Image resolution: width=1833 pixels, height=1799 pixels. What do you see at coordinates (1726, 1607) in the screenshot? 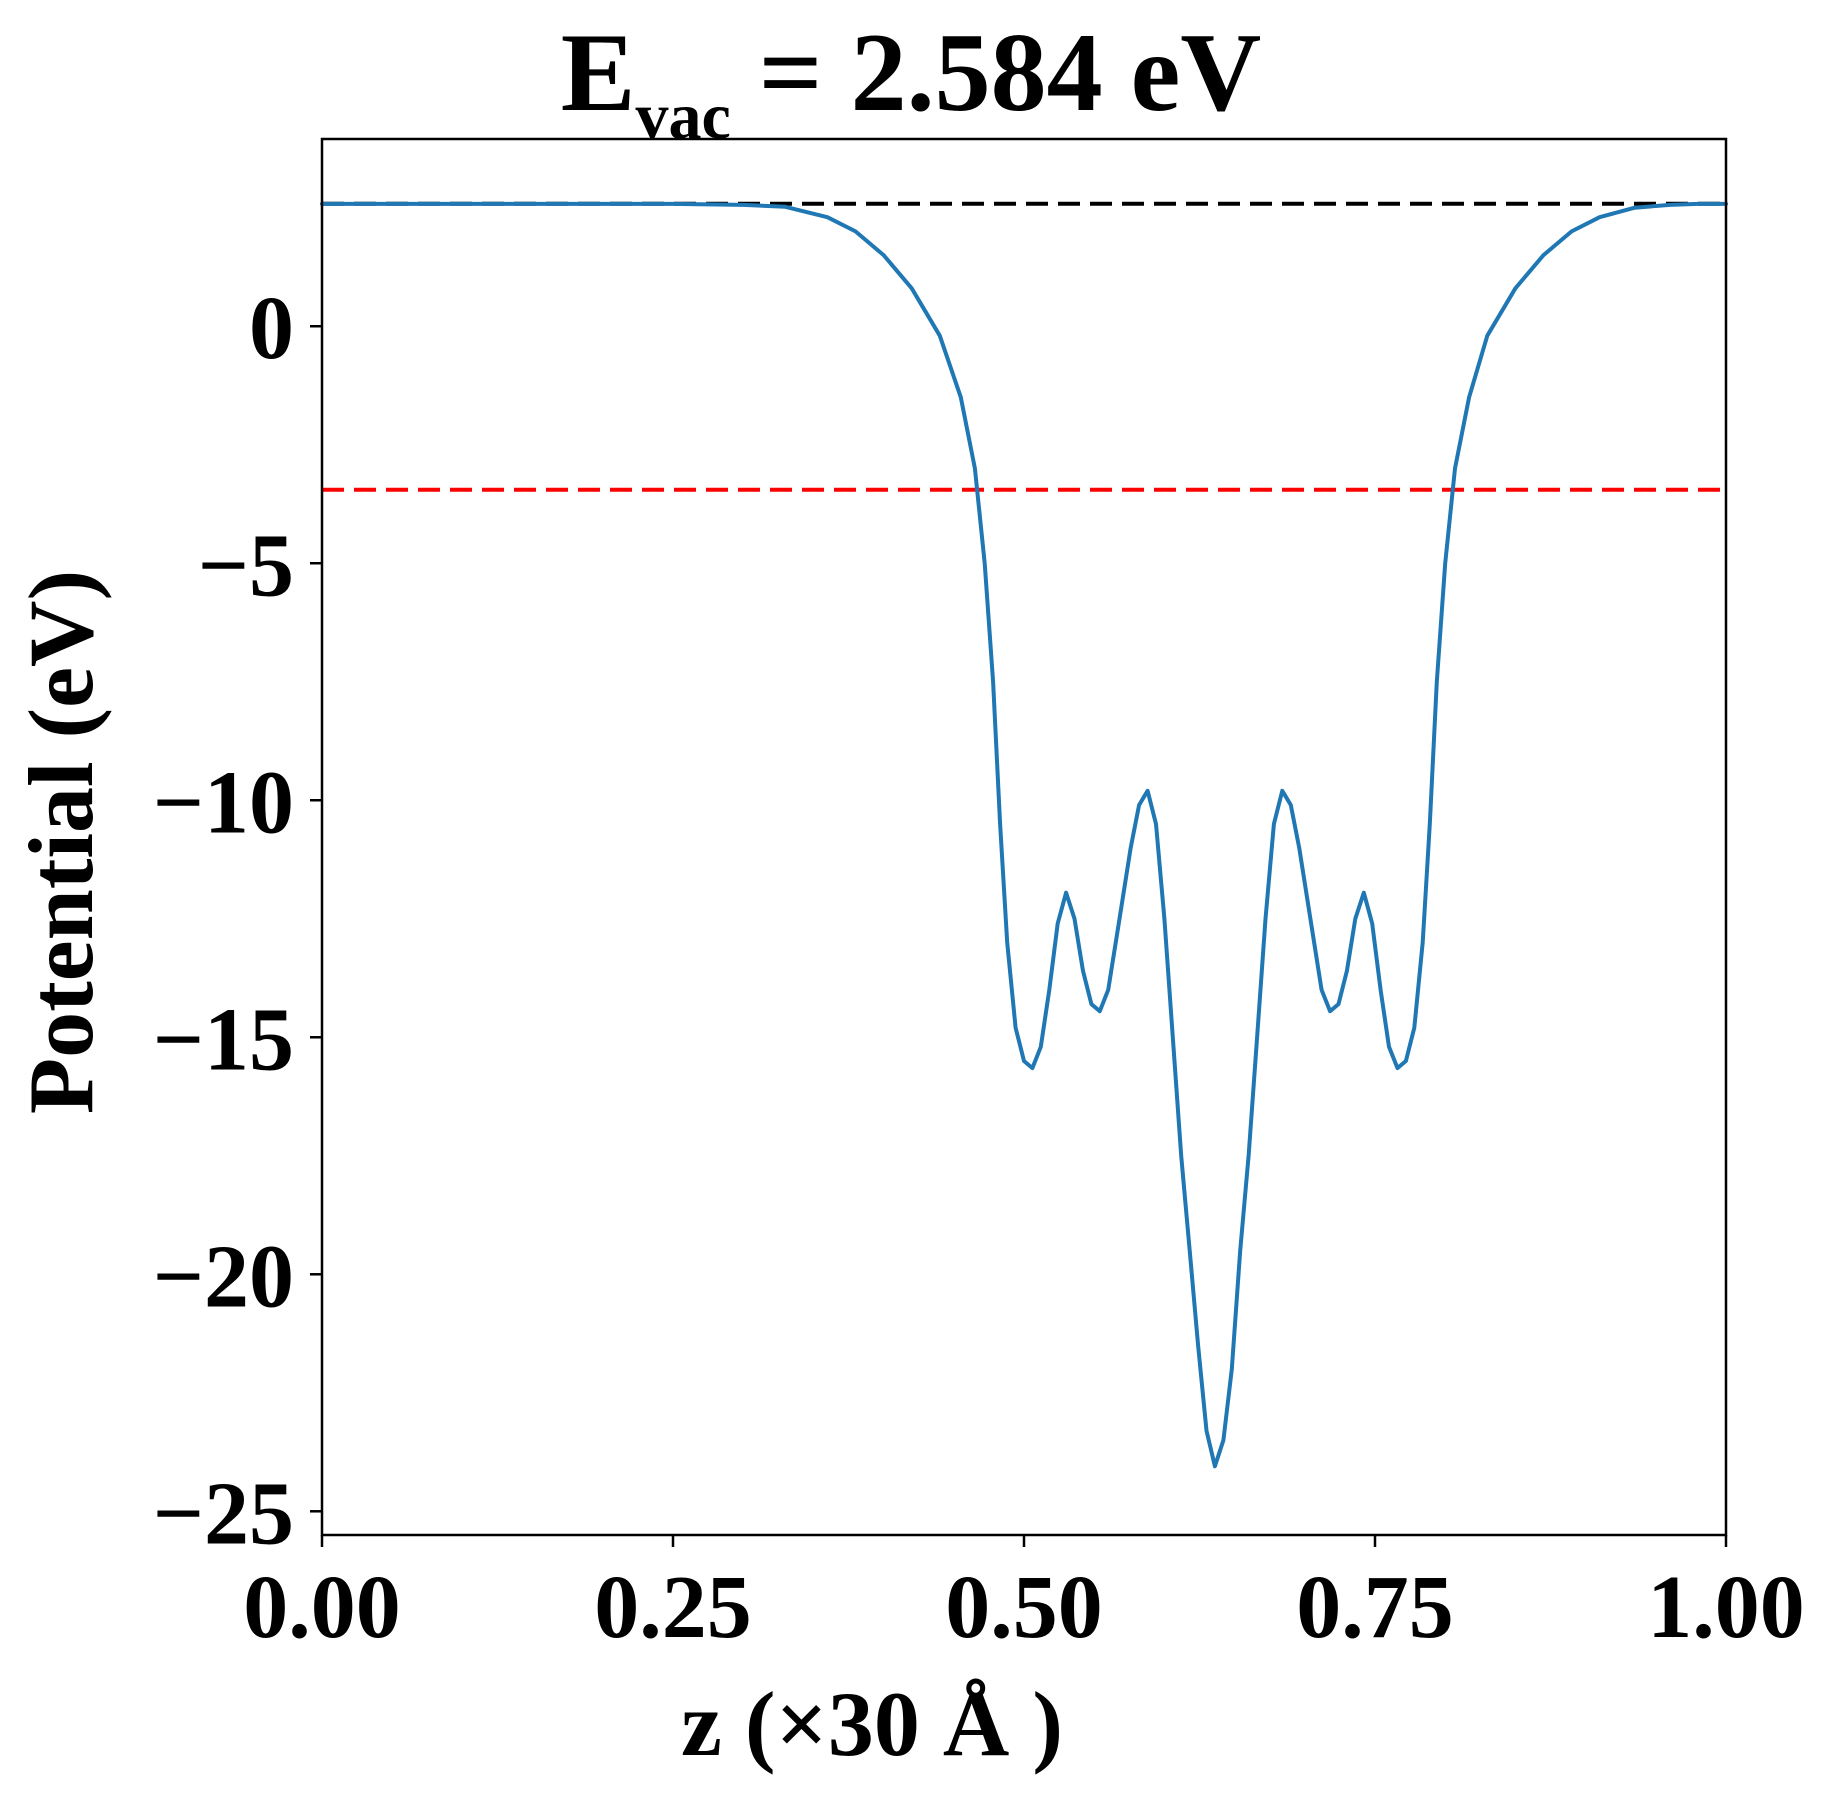
I see `x-tick-label: 1.00` at bounding box center [1726, 1607].